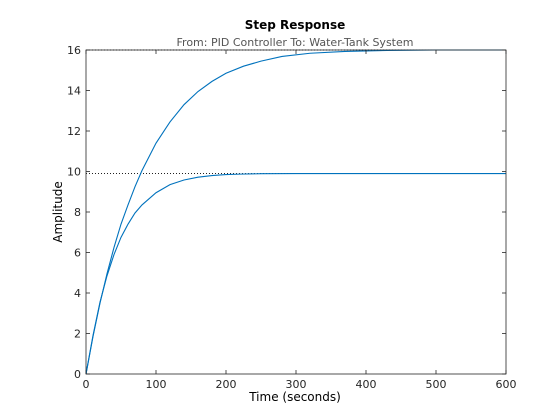  Describe the element at coordinates (506, 384) in the screenshot. I see `x-tick-label: 600` at that location.